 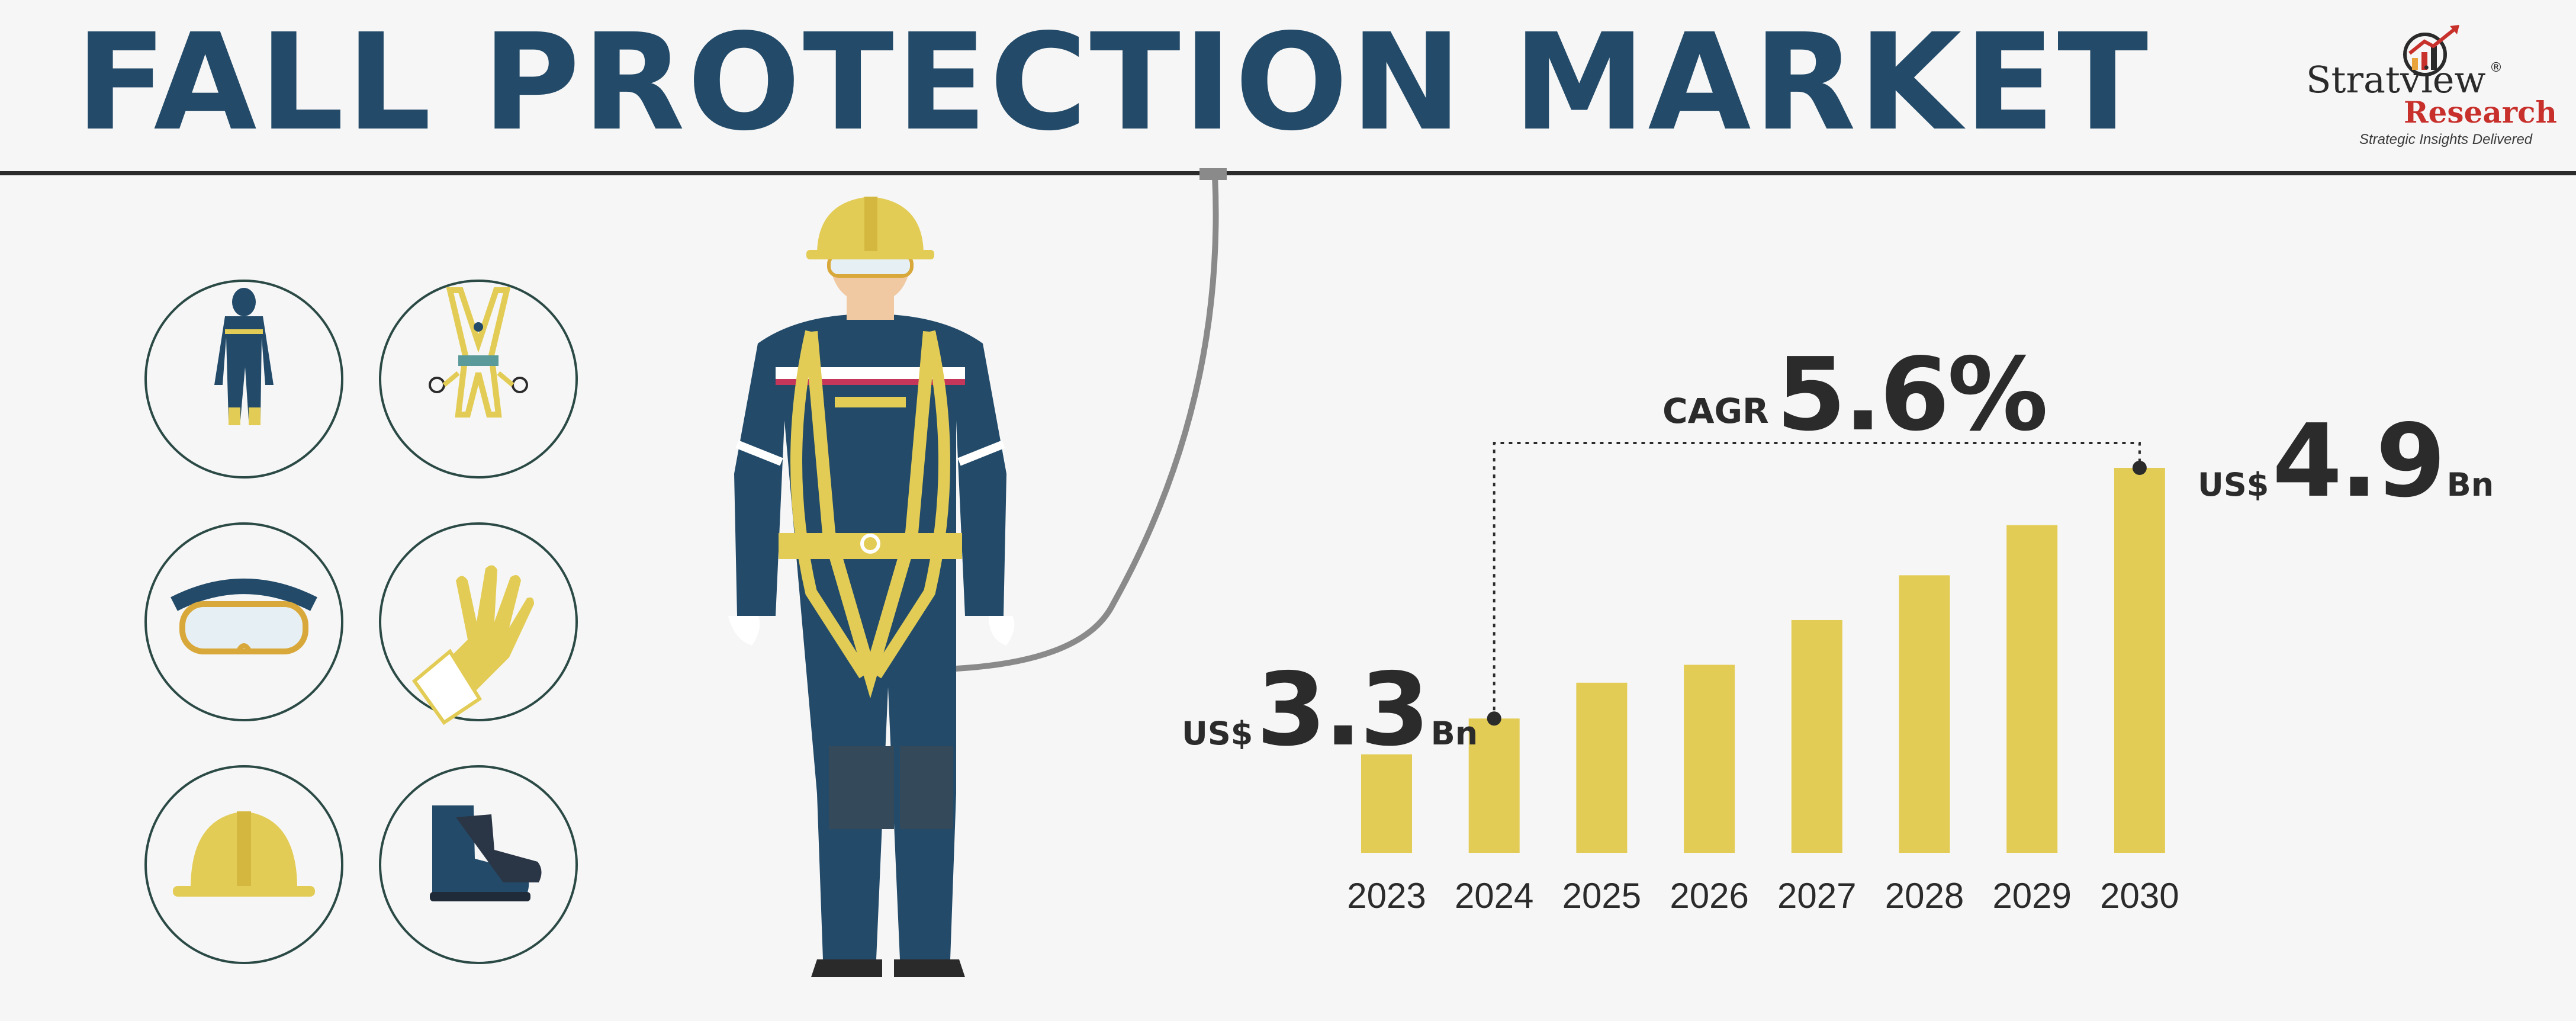 I want to click on bar-2027, so click(x=1817, y=736).